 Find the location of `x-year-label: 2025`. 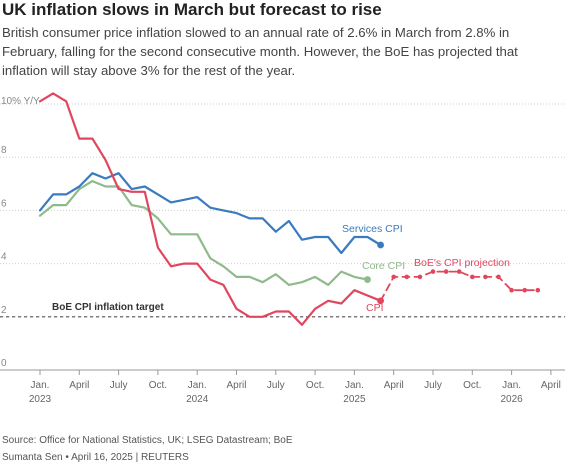

x-year-label: 2025 is located at coordinates (354, 399).